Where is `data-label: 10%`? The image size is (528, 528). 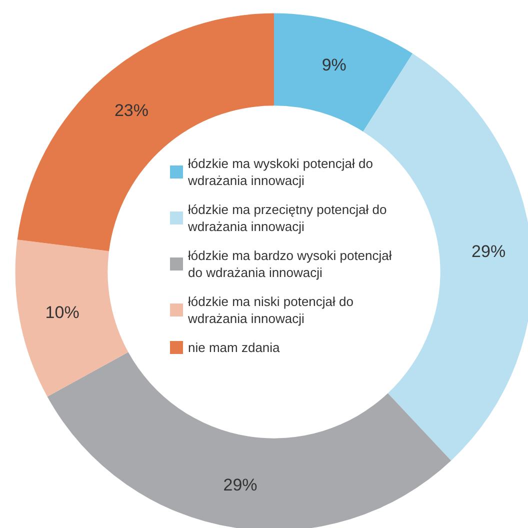 data-label: 10% is located at coordinates (62, 312).